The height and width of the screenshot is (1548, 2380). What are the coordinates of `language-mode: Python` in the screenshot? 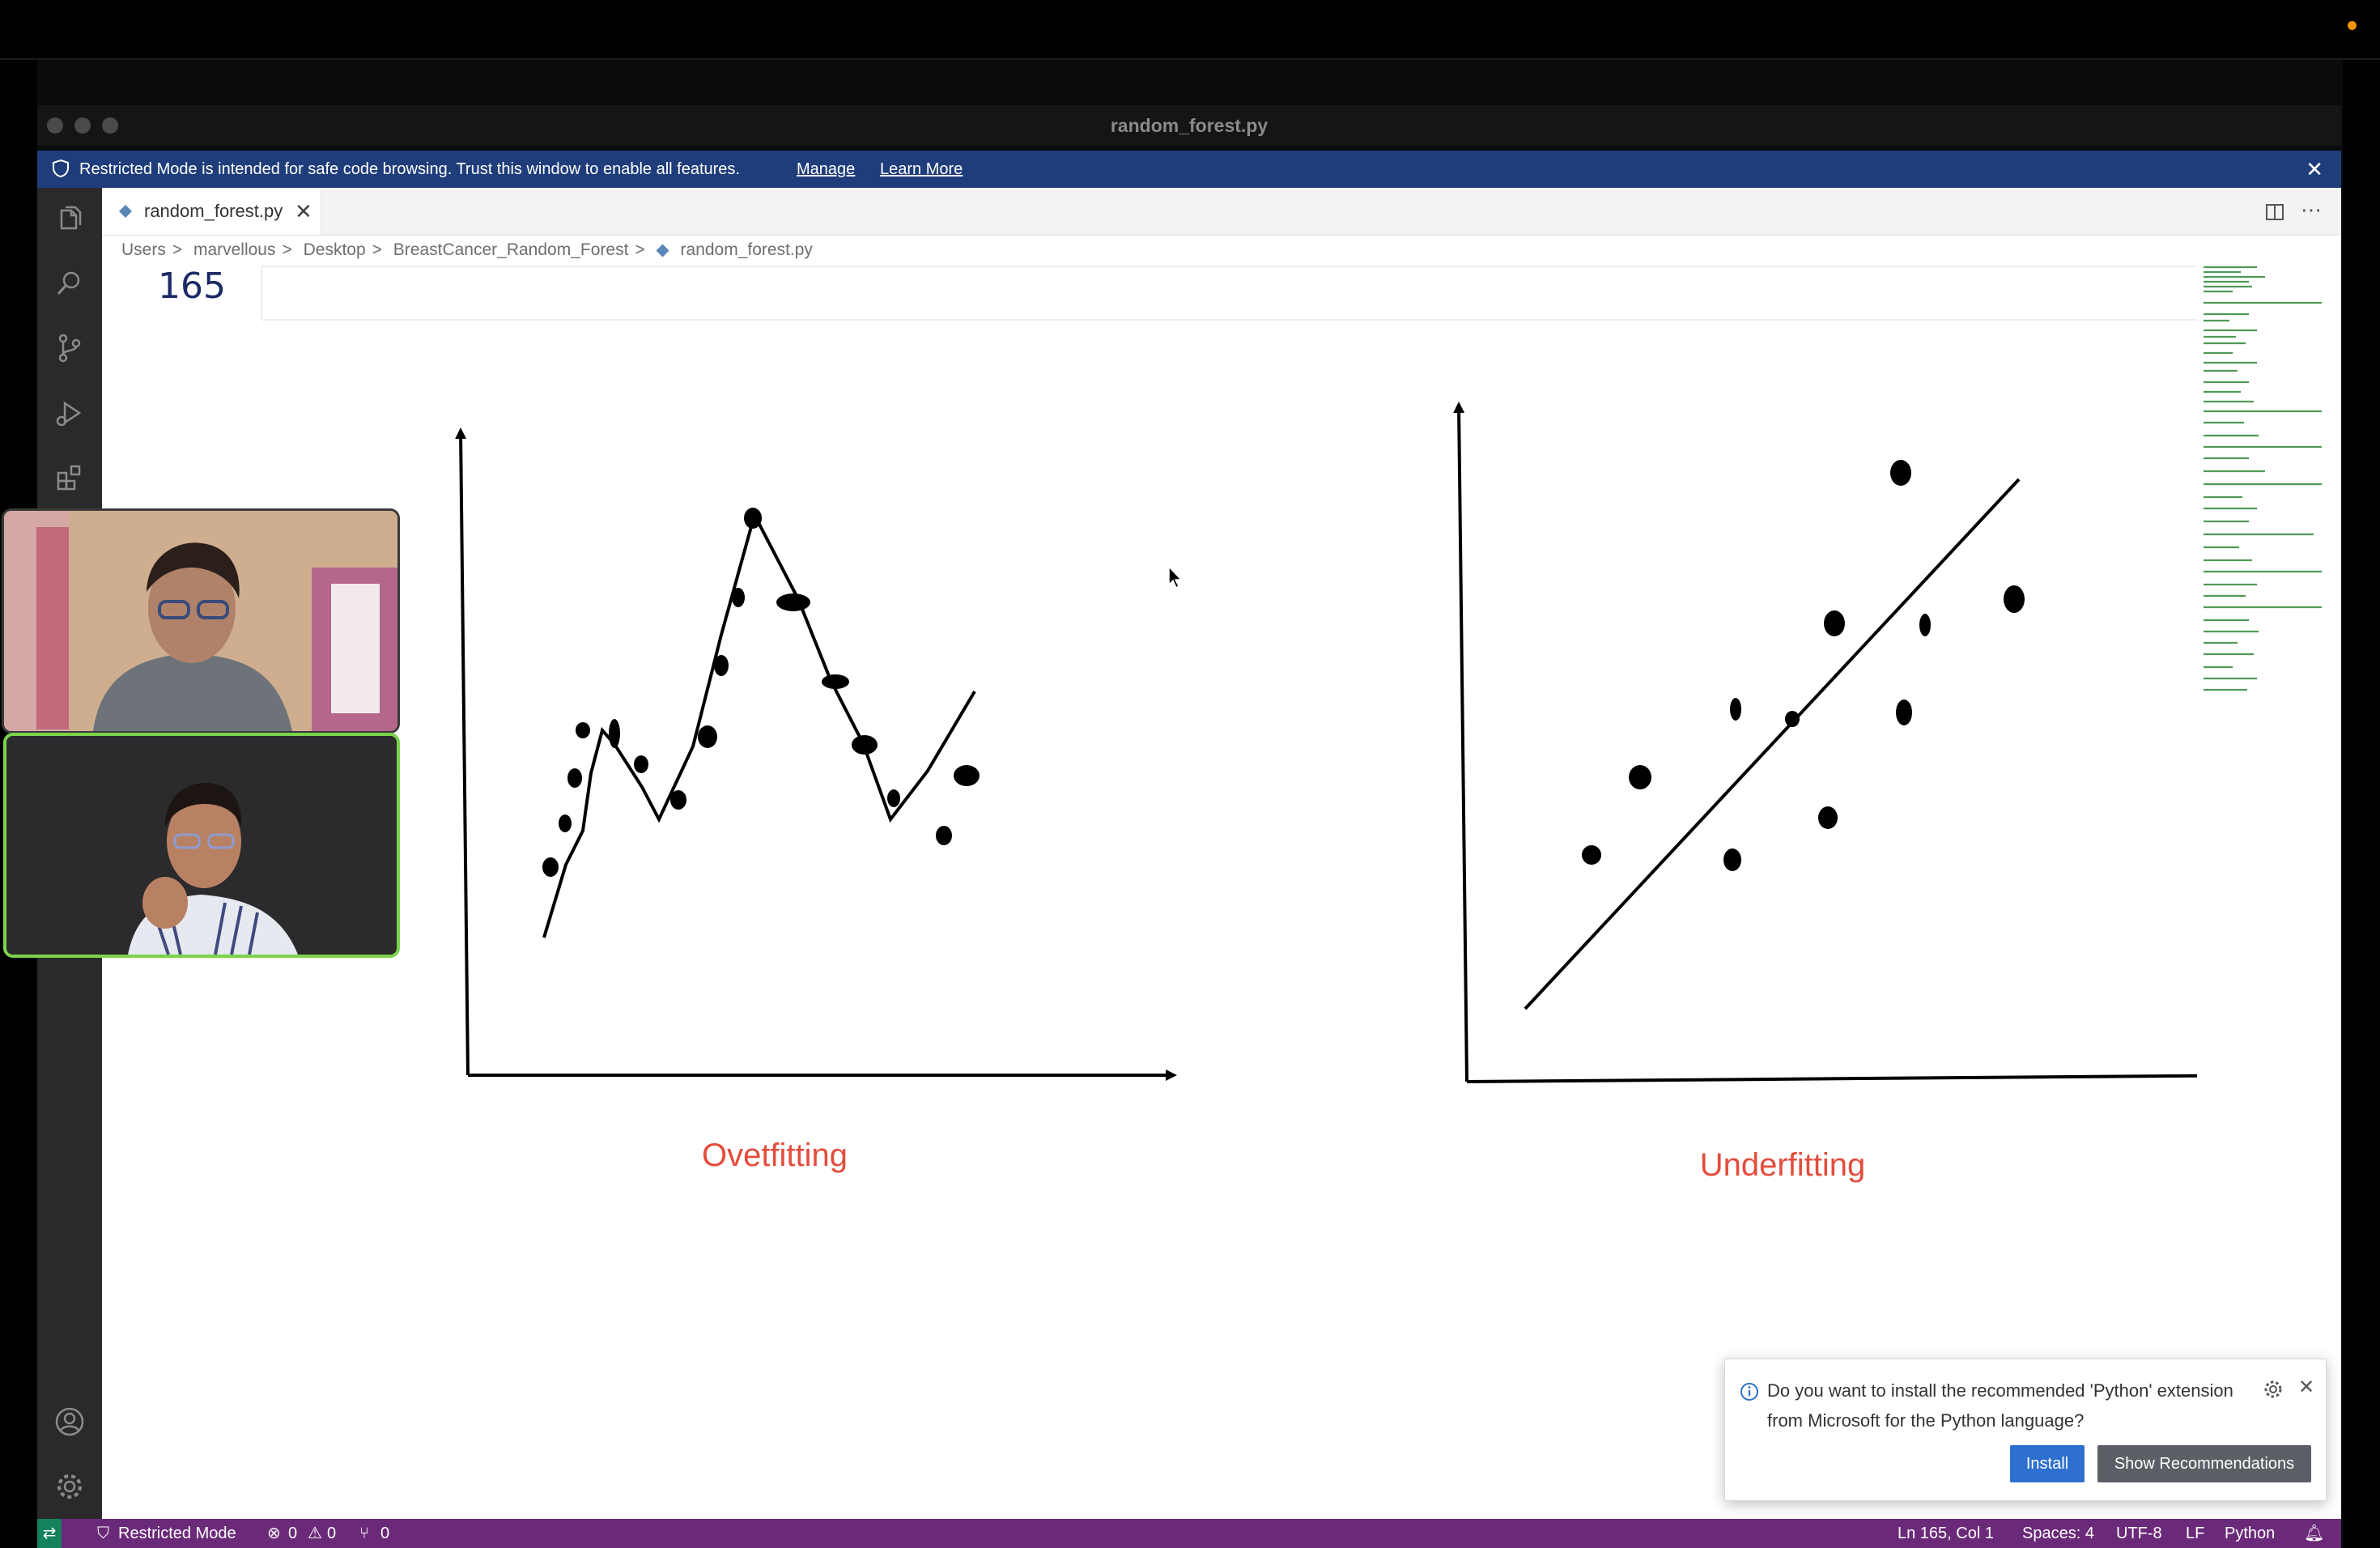 It's located at (2250, 1533).